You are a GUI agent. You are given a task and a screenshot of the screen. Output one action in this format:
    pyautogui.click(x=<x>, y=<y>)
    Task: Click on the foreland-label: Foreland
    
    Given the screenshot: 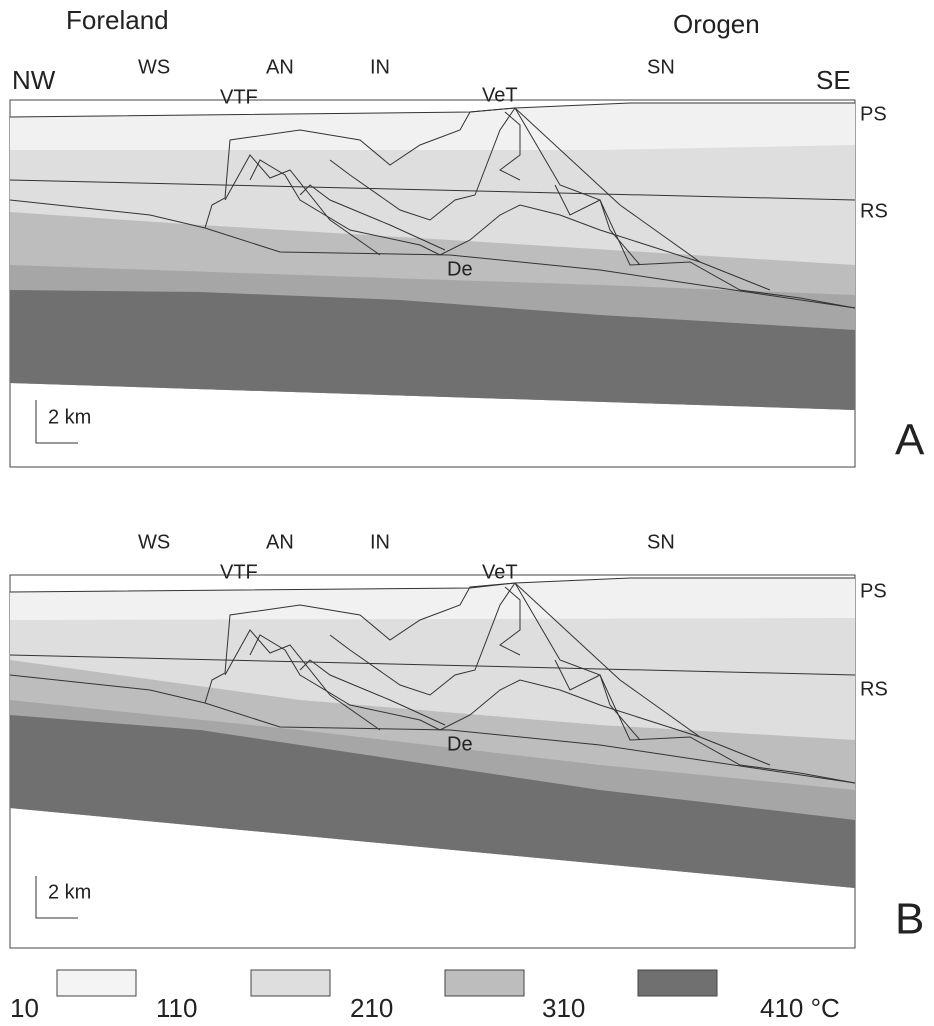 What is the action you would take?
    pyautogui.click(x=117, y=20)
    